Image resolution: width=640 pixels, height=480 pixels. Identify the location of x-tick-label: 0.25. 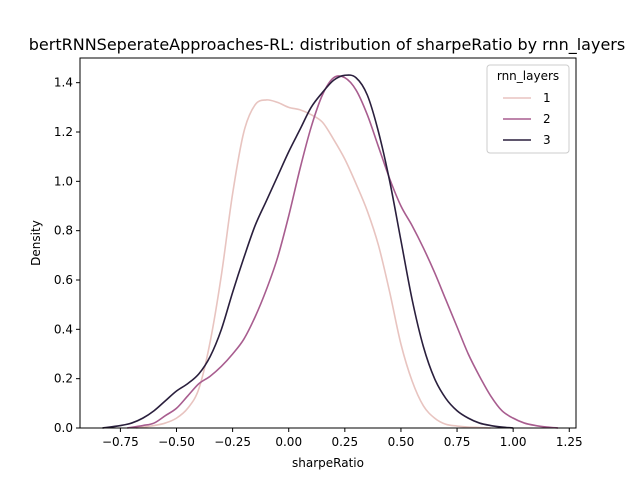
(344, 442).